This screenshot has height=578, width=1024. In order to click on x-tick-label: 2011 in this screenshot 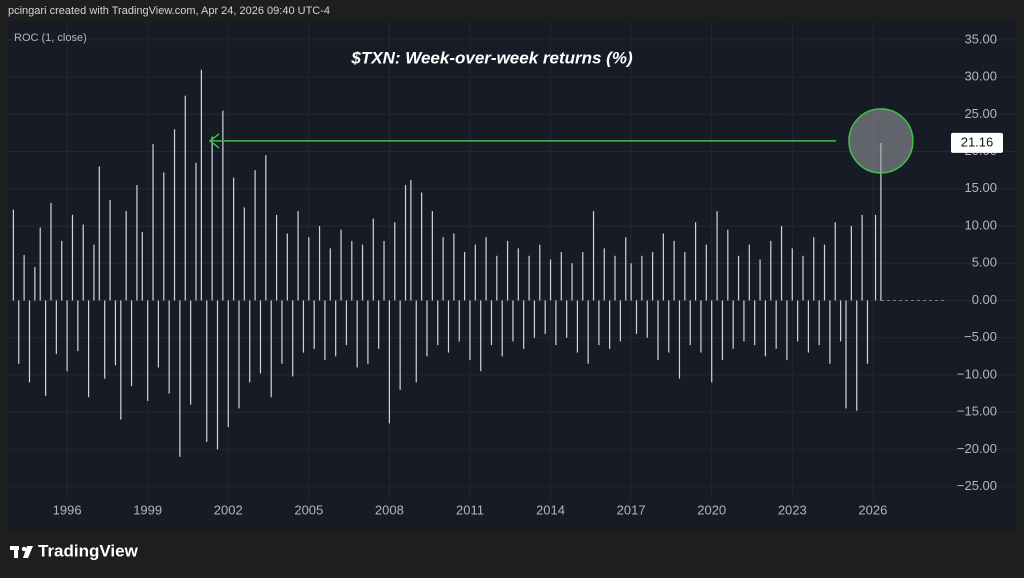, I will do `click(470, 509)`.